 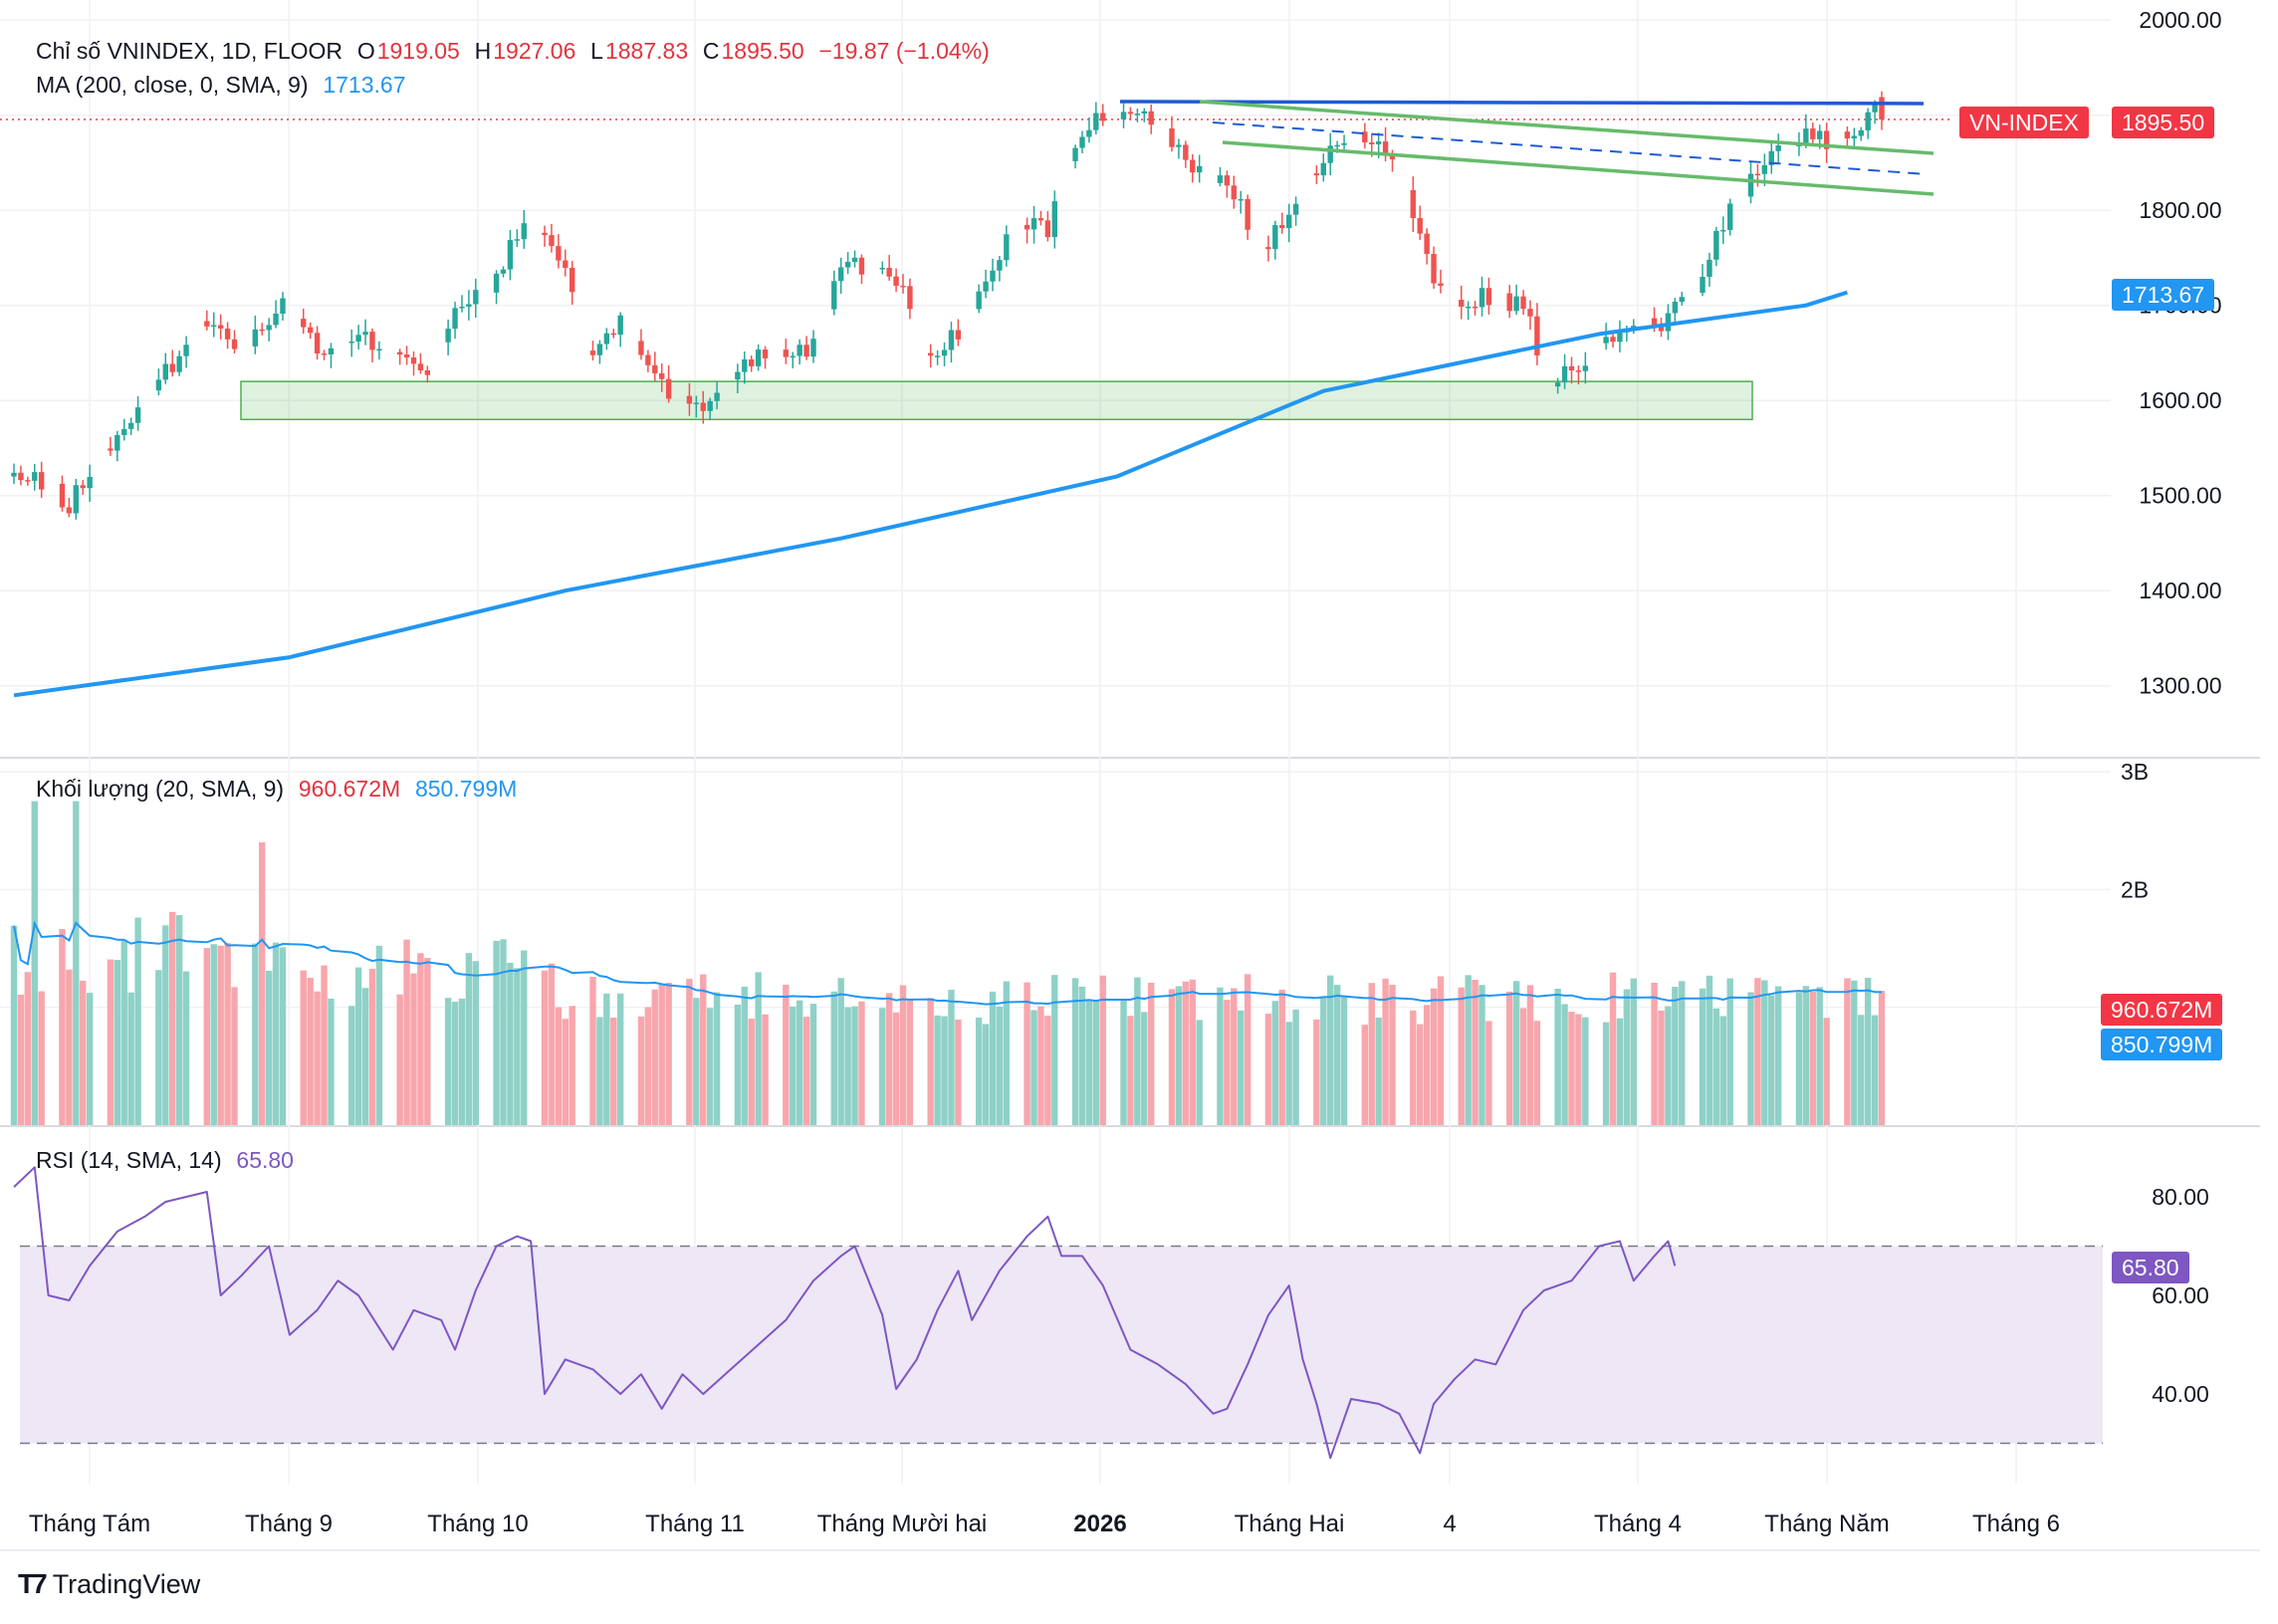 What do you see at coordinates (2180, 400) in the screenshot?
I see `price-tick-label: 1600.00` at bounding box center [2180, 400].